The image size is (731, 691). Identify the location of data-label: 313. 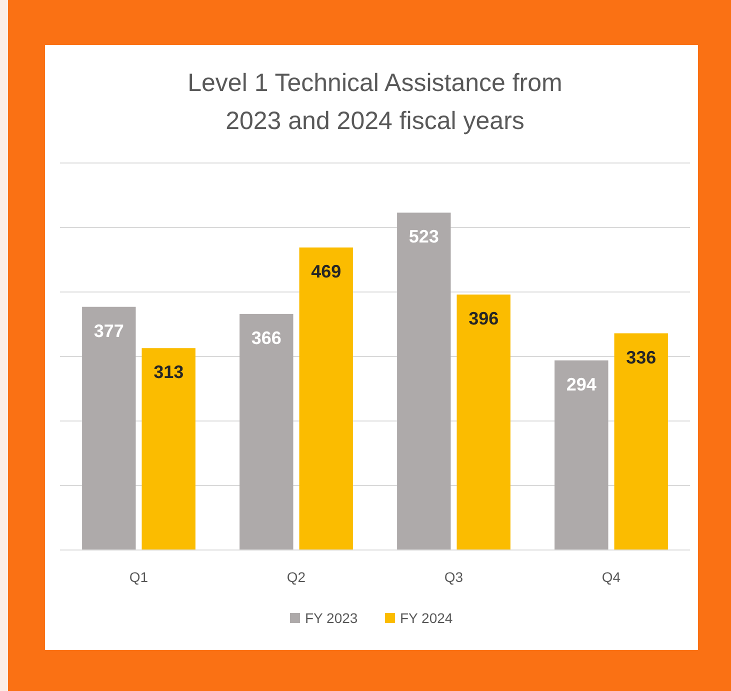
(169, 372).